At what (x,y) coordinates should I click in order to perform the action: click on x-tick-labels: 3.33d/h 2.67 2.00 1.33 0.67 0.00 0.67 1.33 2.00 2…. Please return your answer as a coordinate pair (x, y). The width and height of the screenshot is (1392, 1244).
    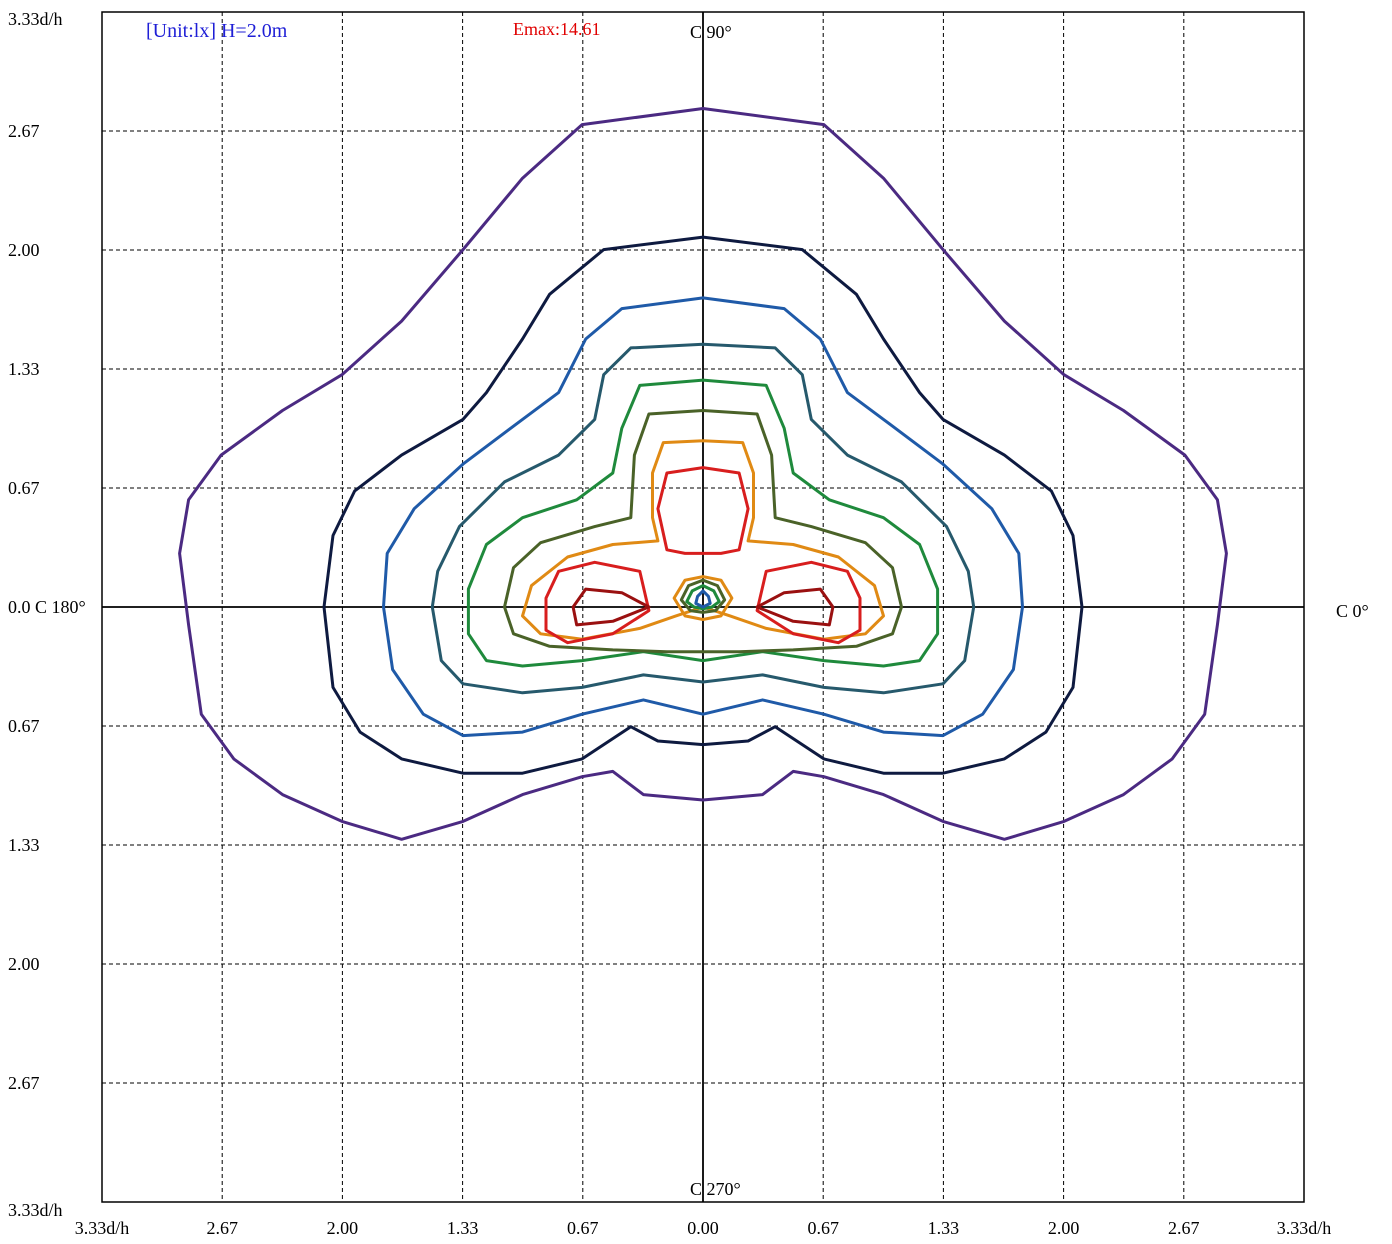
    Looking at the image, I should click on (703, 1228).